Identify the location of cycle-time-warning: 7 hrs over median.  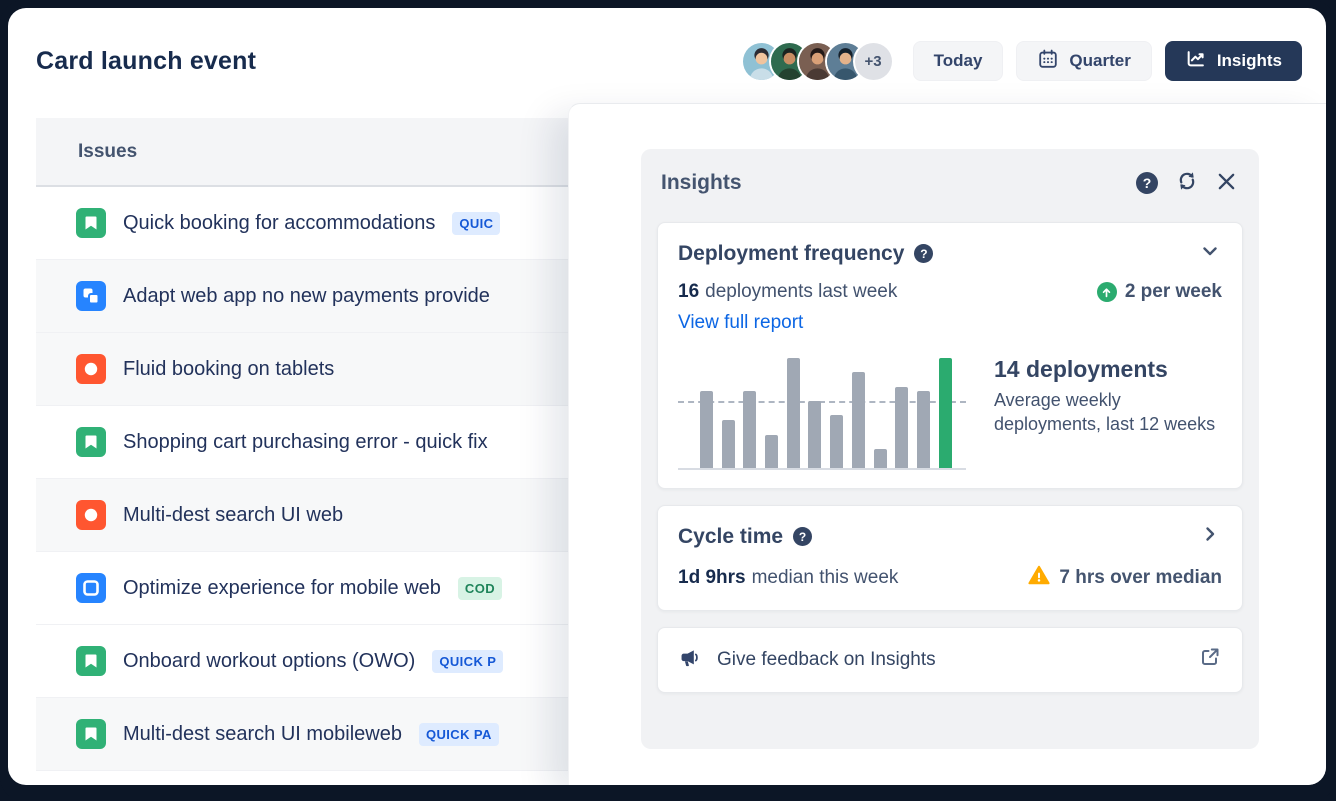
(1125, 578).